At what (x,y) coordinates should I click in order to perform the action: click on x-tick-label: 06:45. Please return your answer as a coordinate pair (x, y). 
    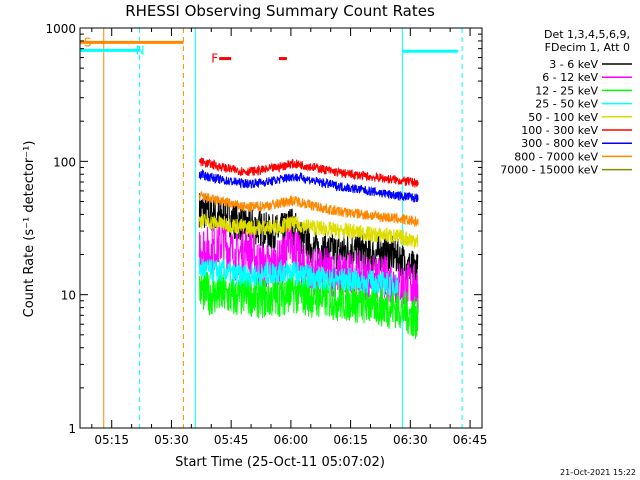
    Looking at the image, I should click on (470, 440).